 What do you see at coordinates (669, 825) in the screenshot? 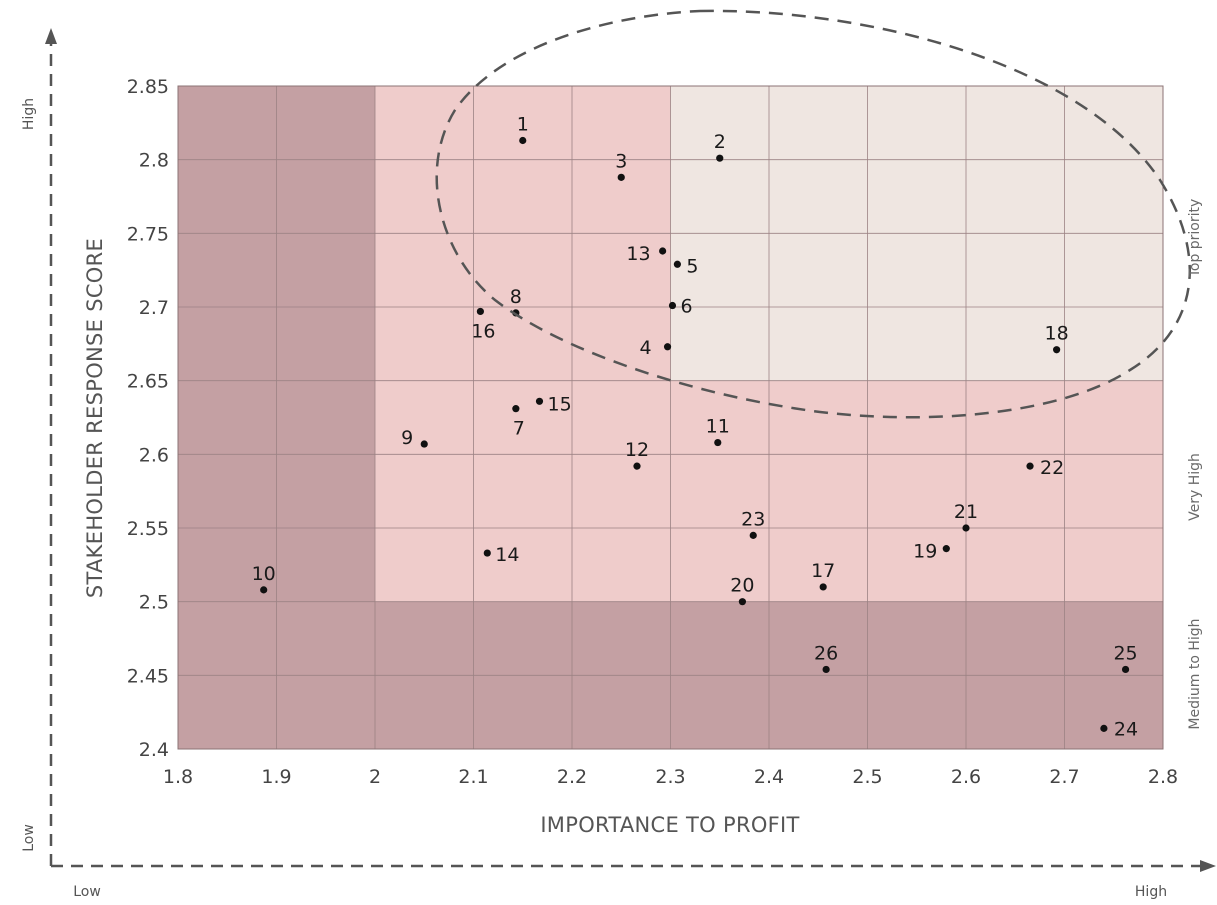
I see `x-axis-title: IMPORTANCE TO PROFIT` at bounding box center [669, 825].